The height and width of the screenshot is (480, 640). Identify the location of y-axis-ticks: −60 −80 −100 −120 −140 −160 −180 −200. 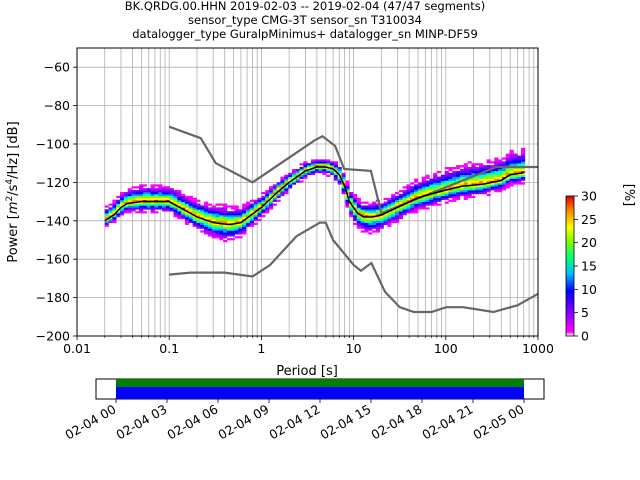
(56, 202).